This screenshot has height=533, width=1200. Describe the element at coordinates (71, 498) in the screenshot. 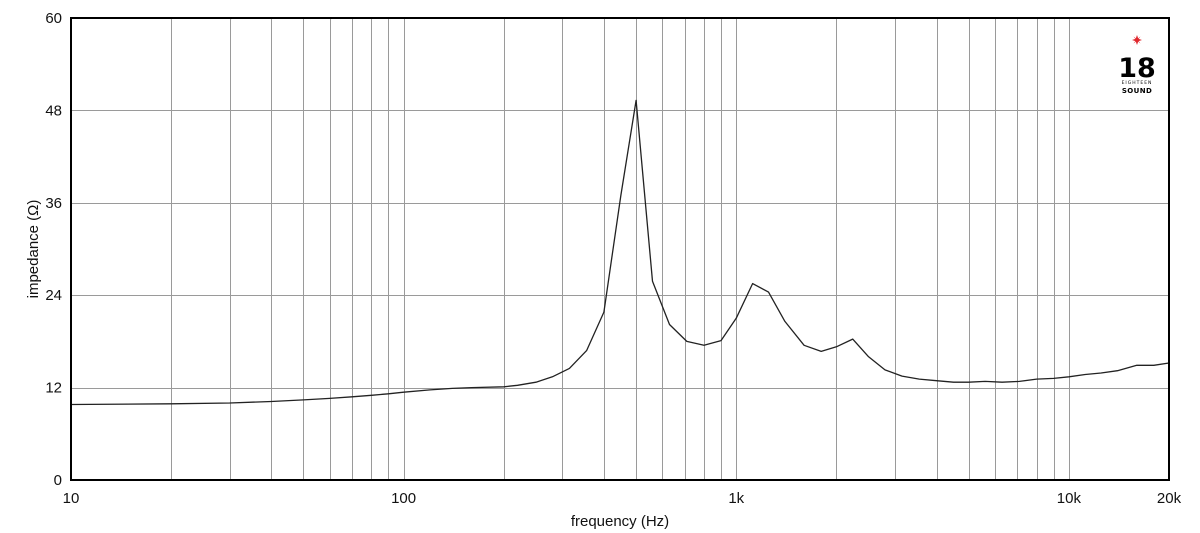

I see `x-tick-label: 10` at that location.